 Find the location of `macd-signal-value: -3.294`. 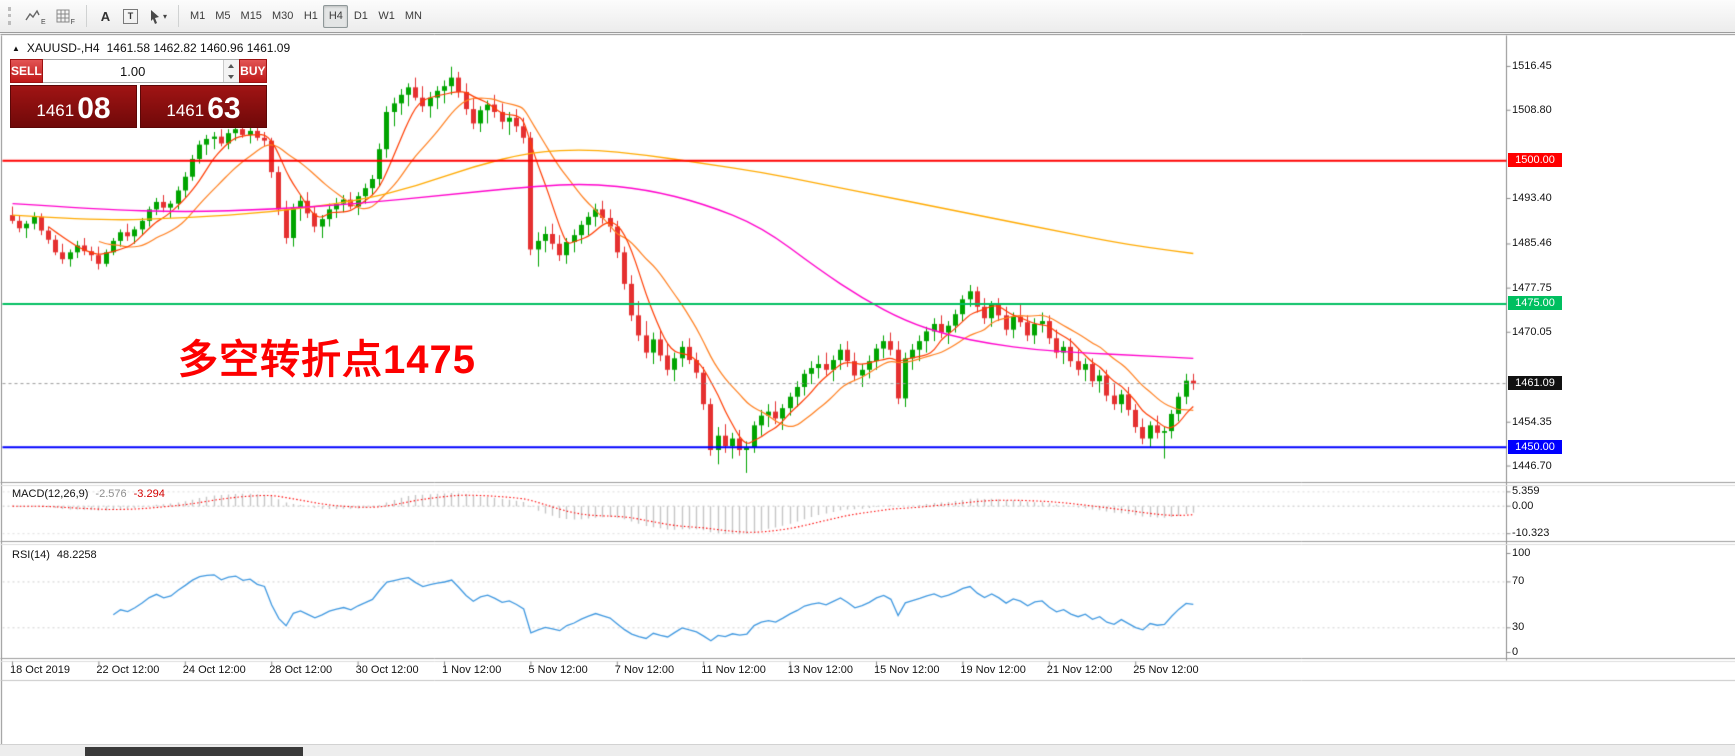

macd-signal-value: -3.294 is located at coordinates (149, 494).